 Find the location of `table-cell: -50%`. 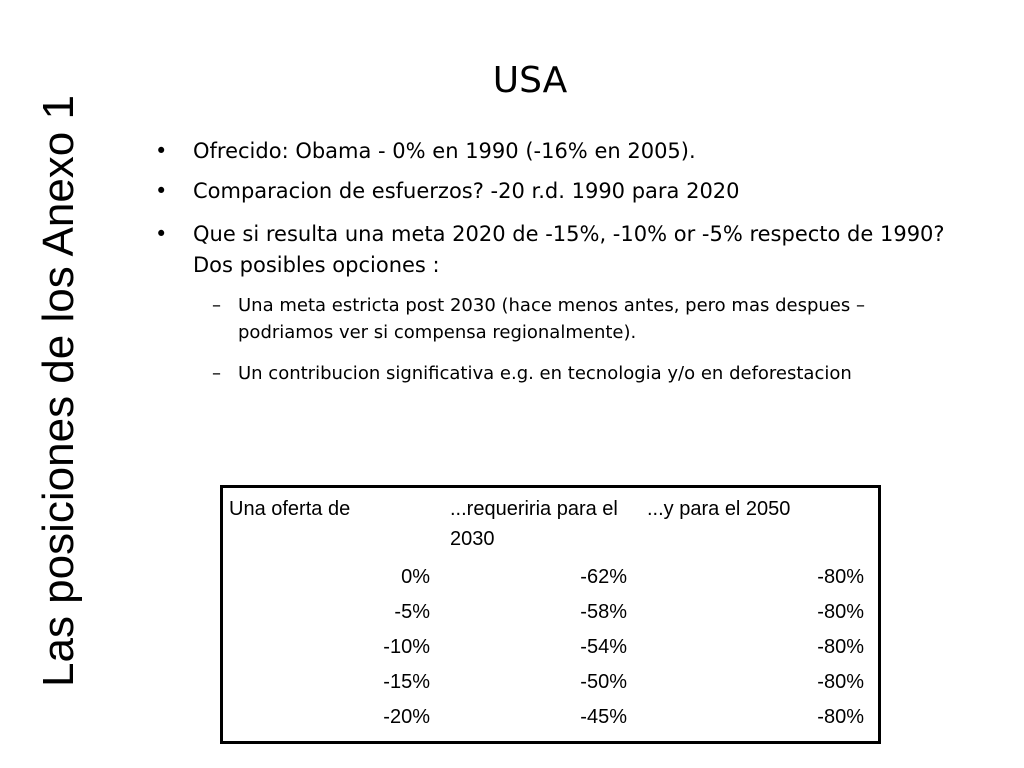

table-cell: -50% is located at coordinates (603, 682).